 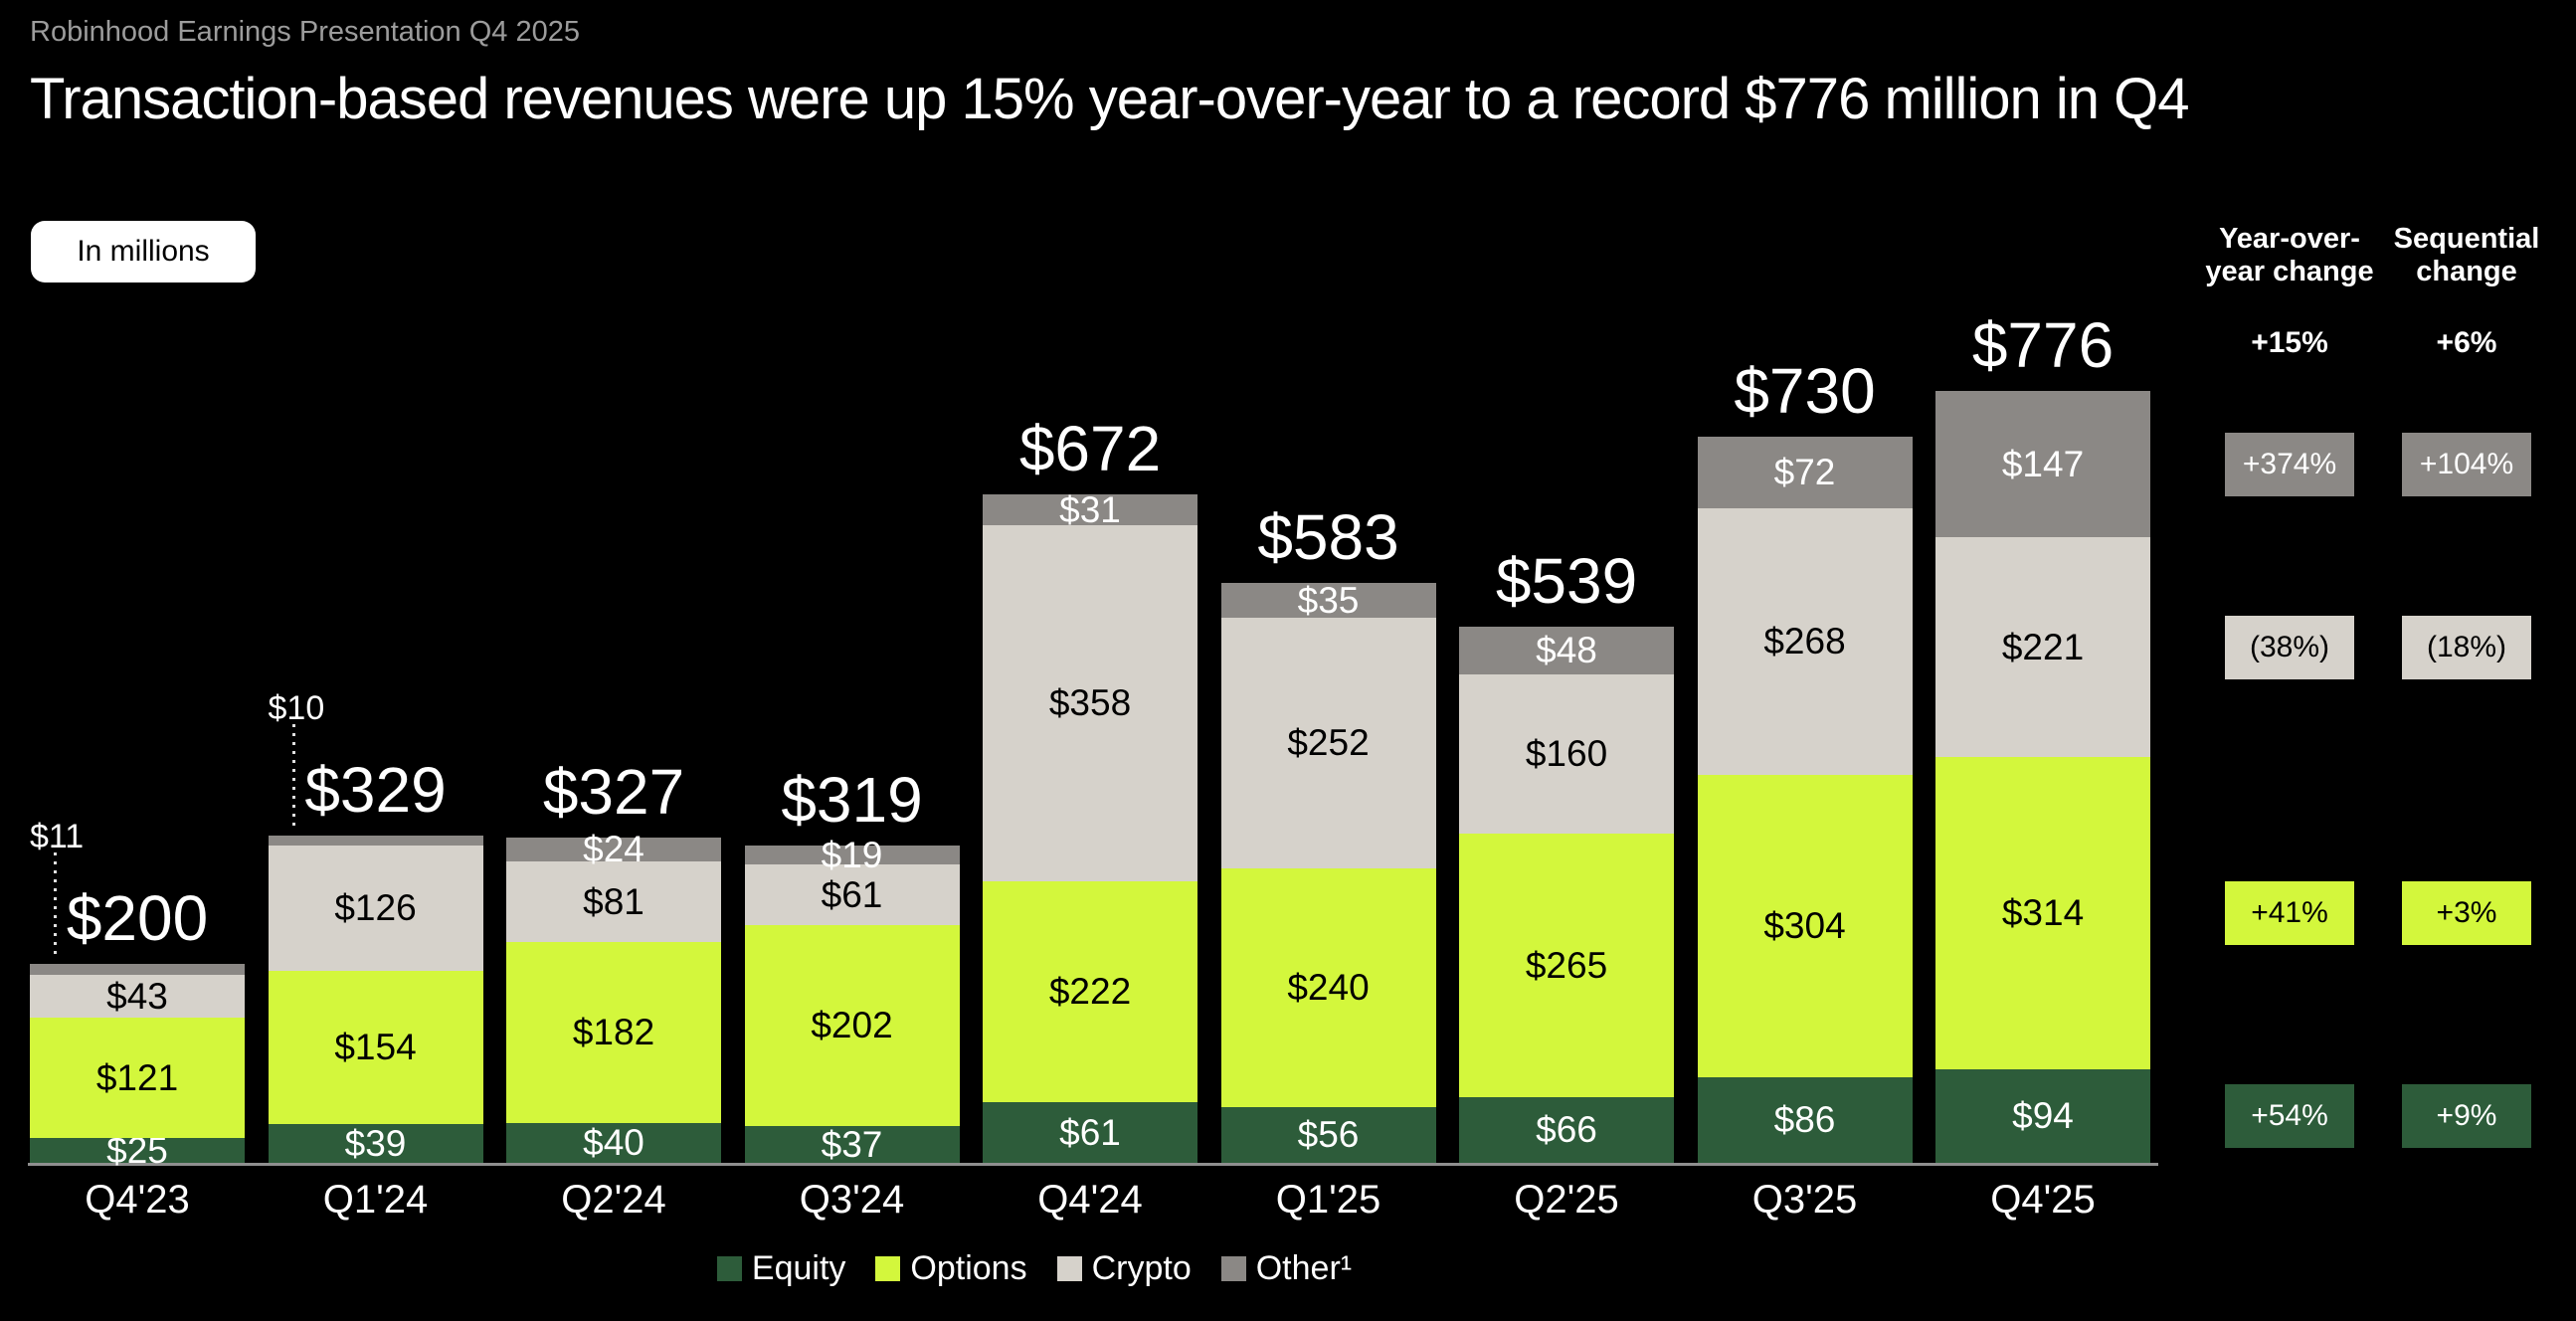 What do you see at coordinates (2466, 464) in the screenshot?
I see `seq-change-badge-other: +104%` at bounding box center [2466, 464].